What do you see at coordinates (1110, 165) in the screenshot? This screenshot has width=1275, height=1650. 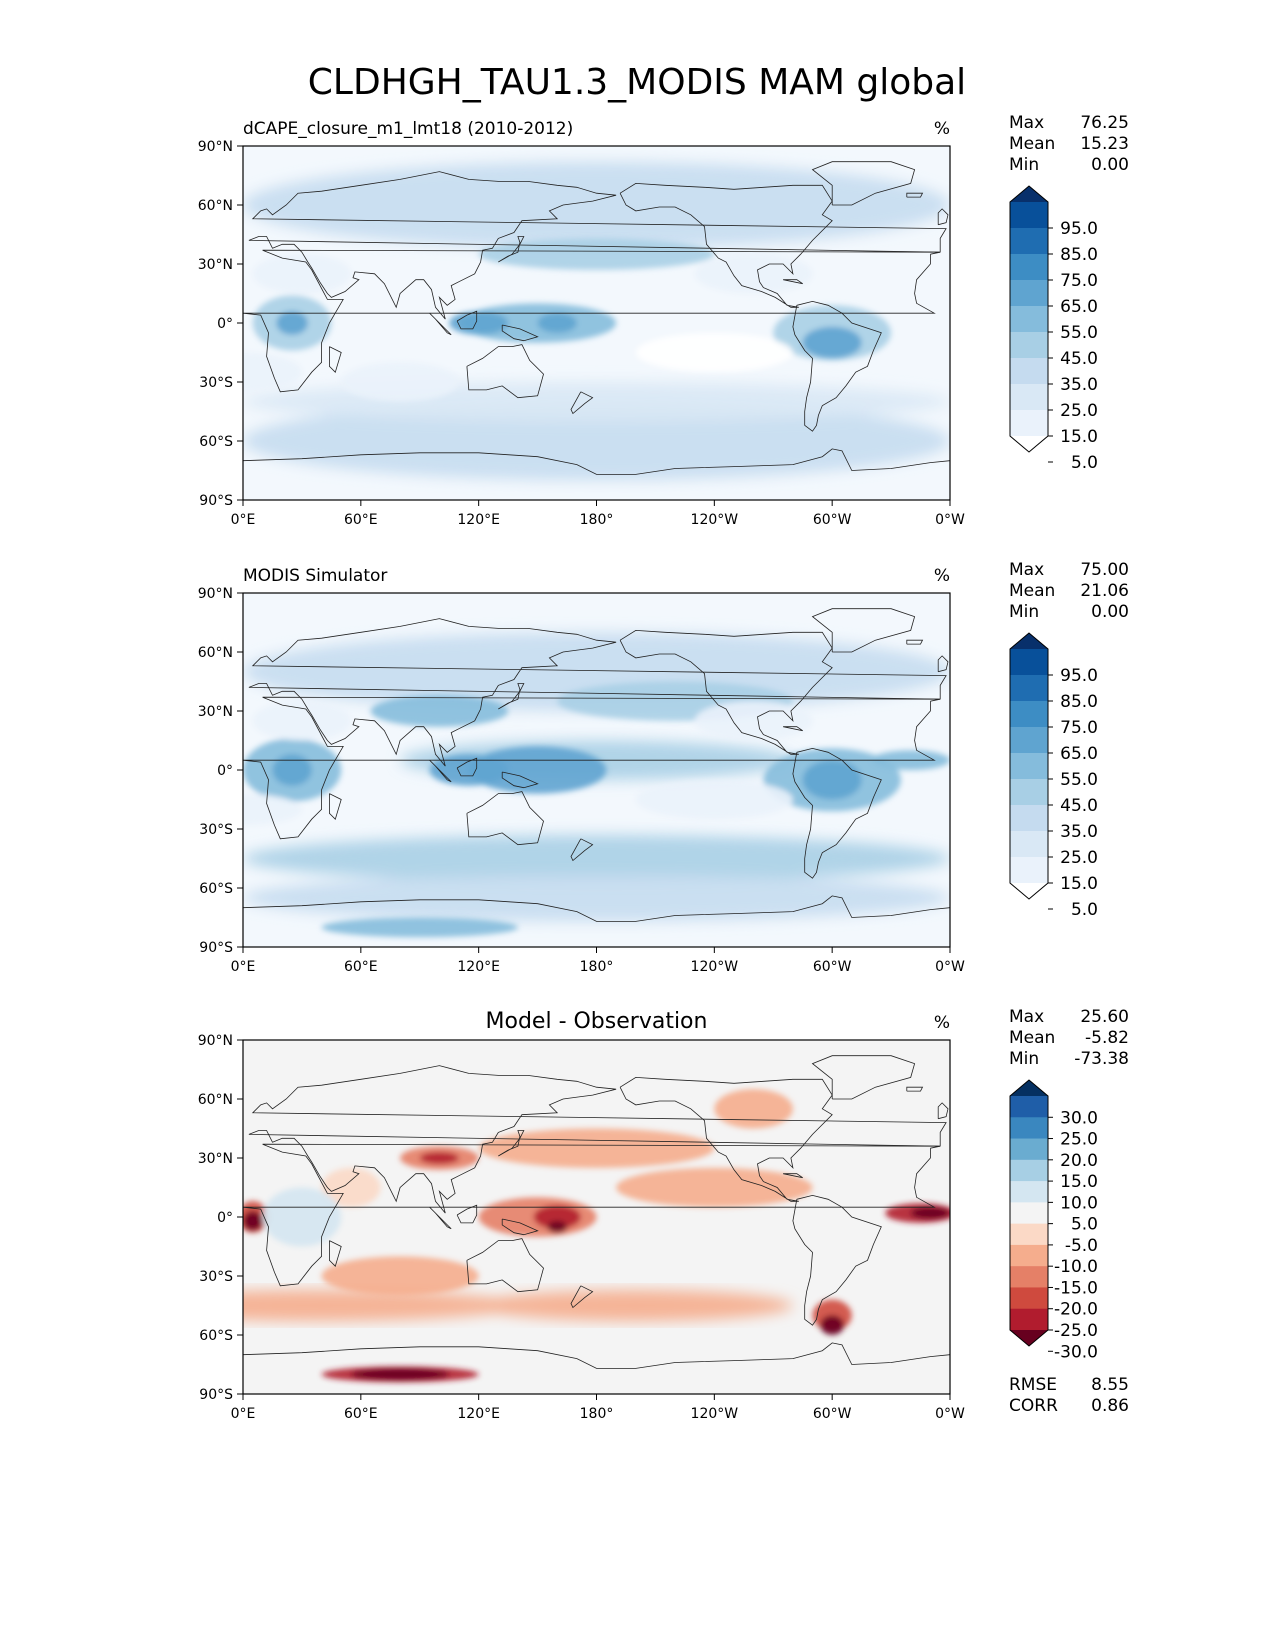 I see `stat-value: 0.00` at bounding box center [1110, 165].